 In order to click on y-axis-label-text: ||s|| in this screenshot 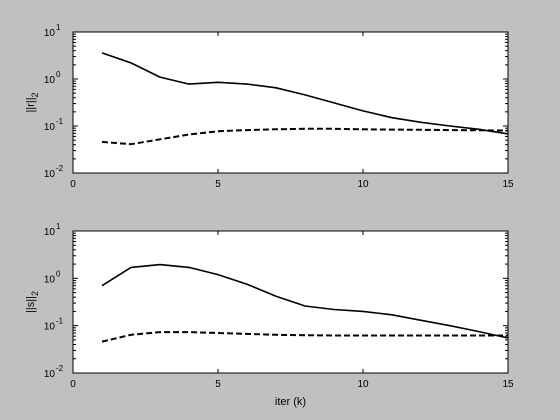, I will do `click(31, 304)`.